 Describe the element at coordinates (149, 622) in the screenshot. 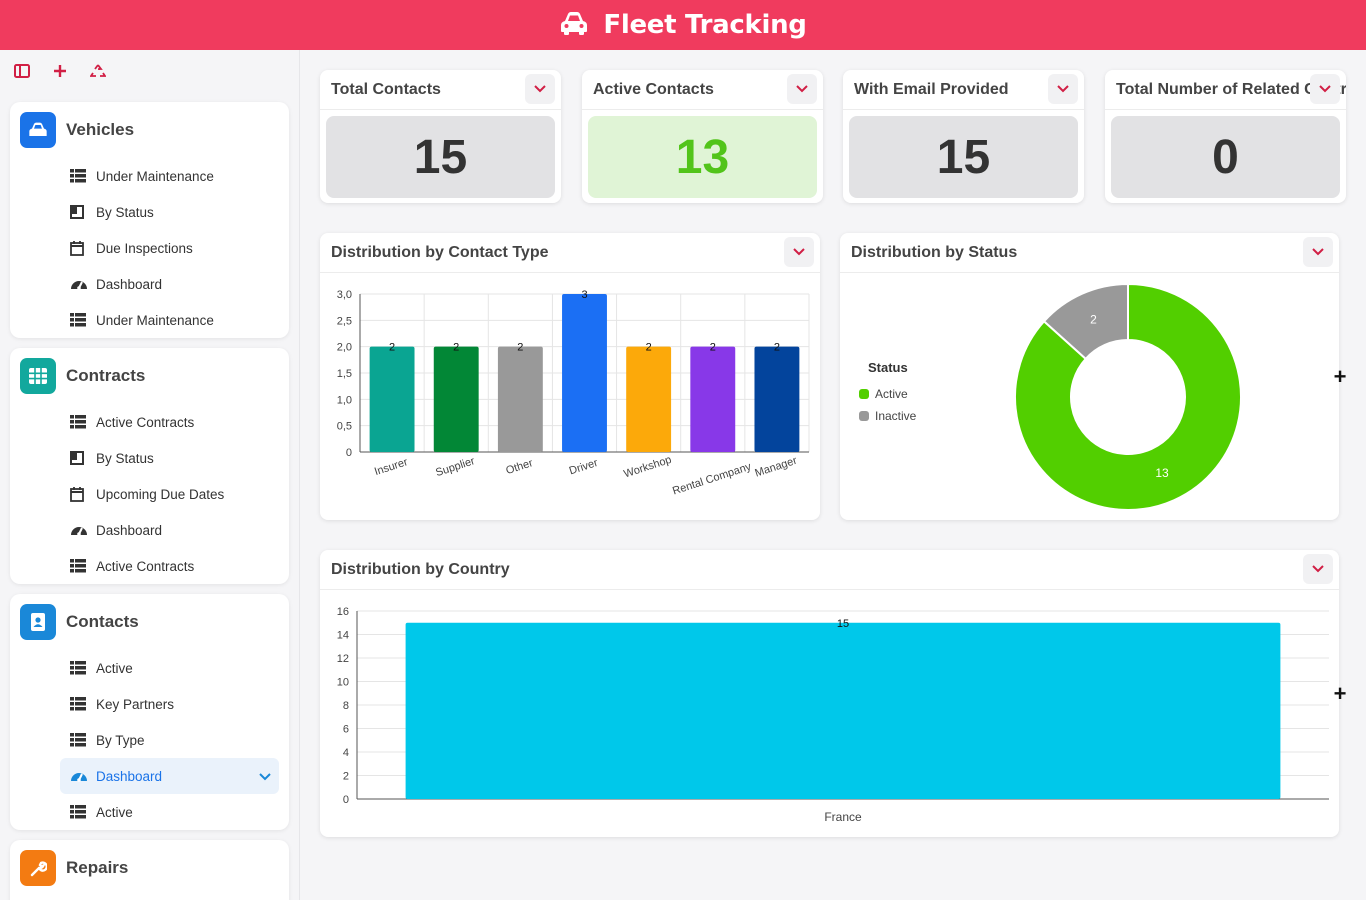

I see `sidebar-group-header: Contacts` at that location.